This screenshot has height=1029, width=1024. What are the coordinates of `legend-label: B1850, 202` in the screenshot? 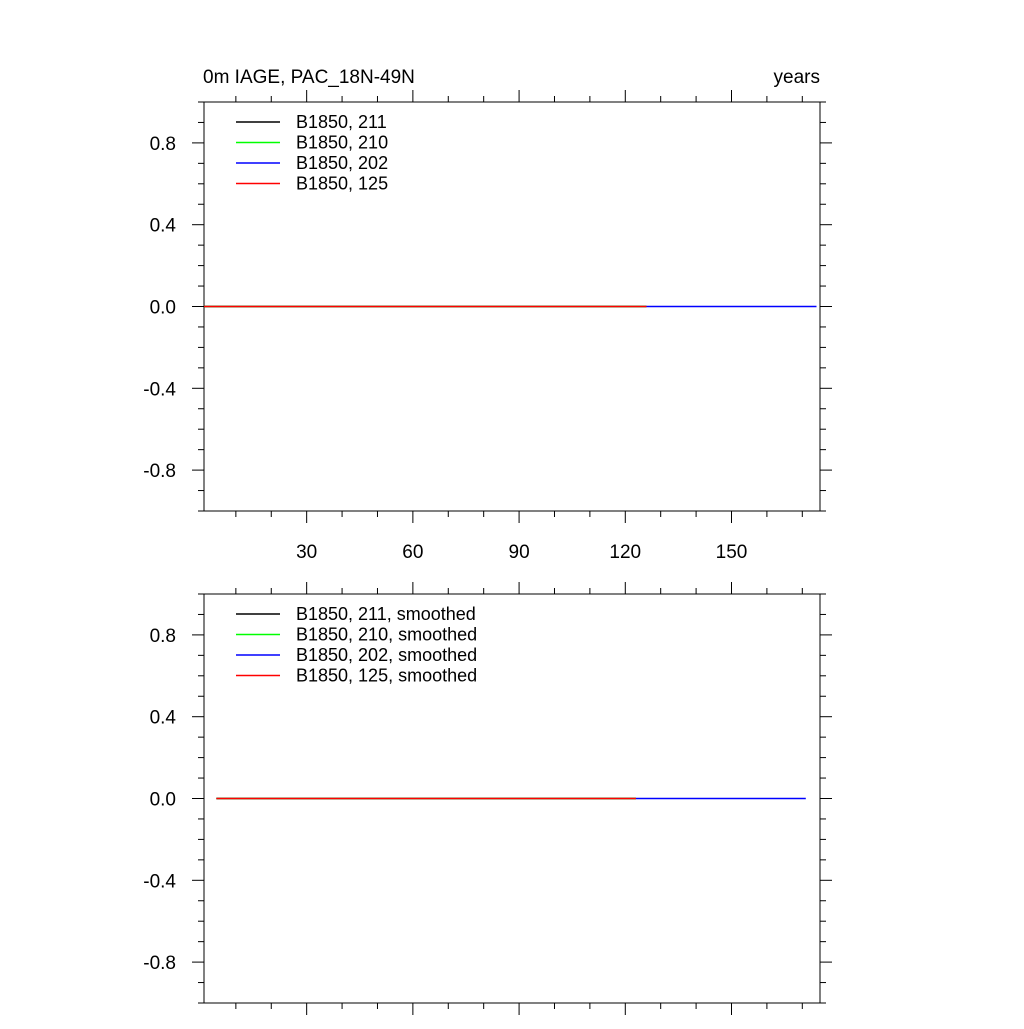 It's located at (342, 163).